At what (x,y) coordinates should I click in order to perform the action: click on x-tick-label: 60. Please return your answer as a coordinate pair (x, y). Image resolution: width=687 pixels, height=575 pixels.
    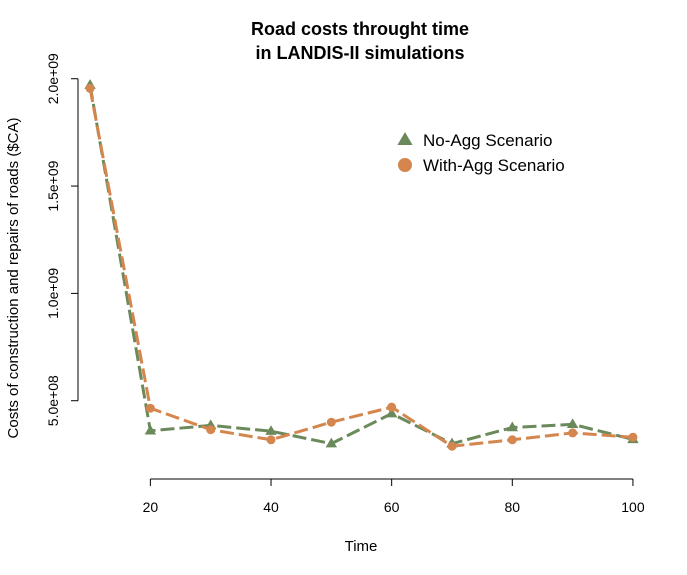
    Looking at the image, I should click on (392, 507).